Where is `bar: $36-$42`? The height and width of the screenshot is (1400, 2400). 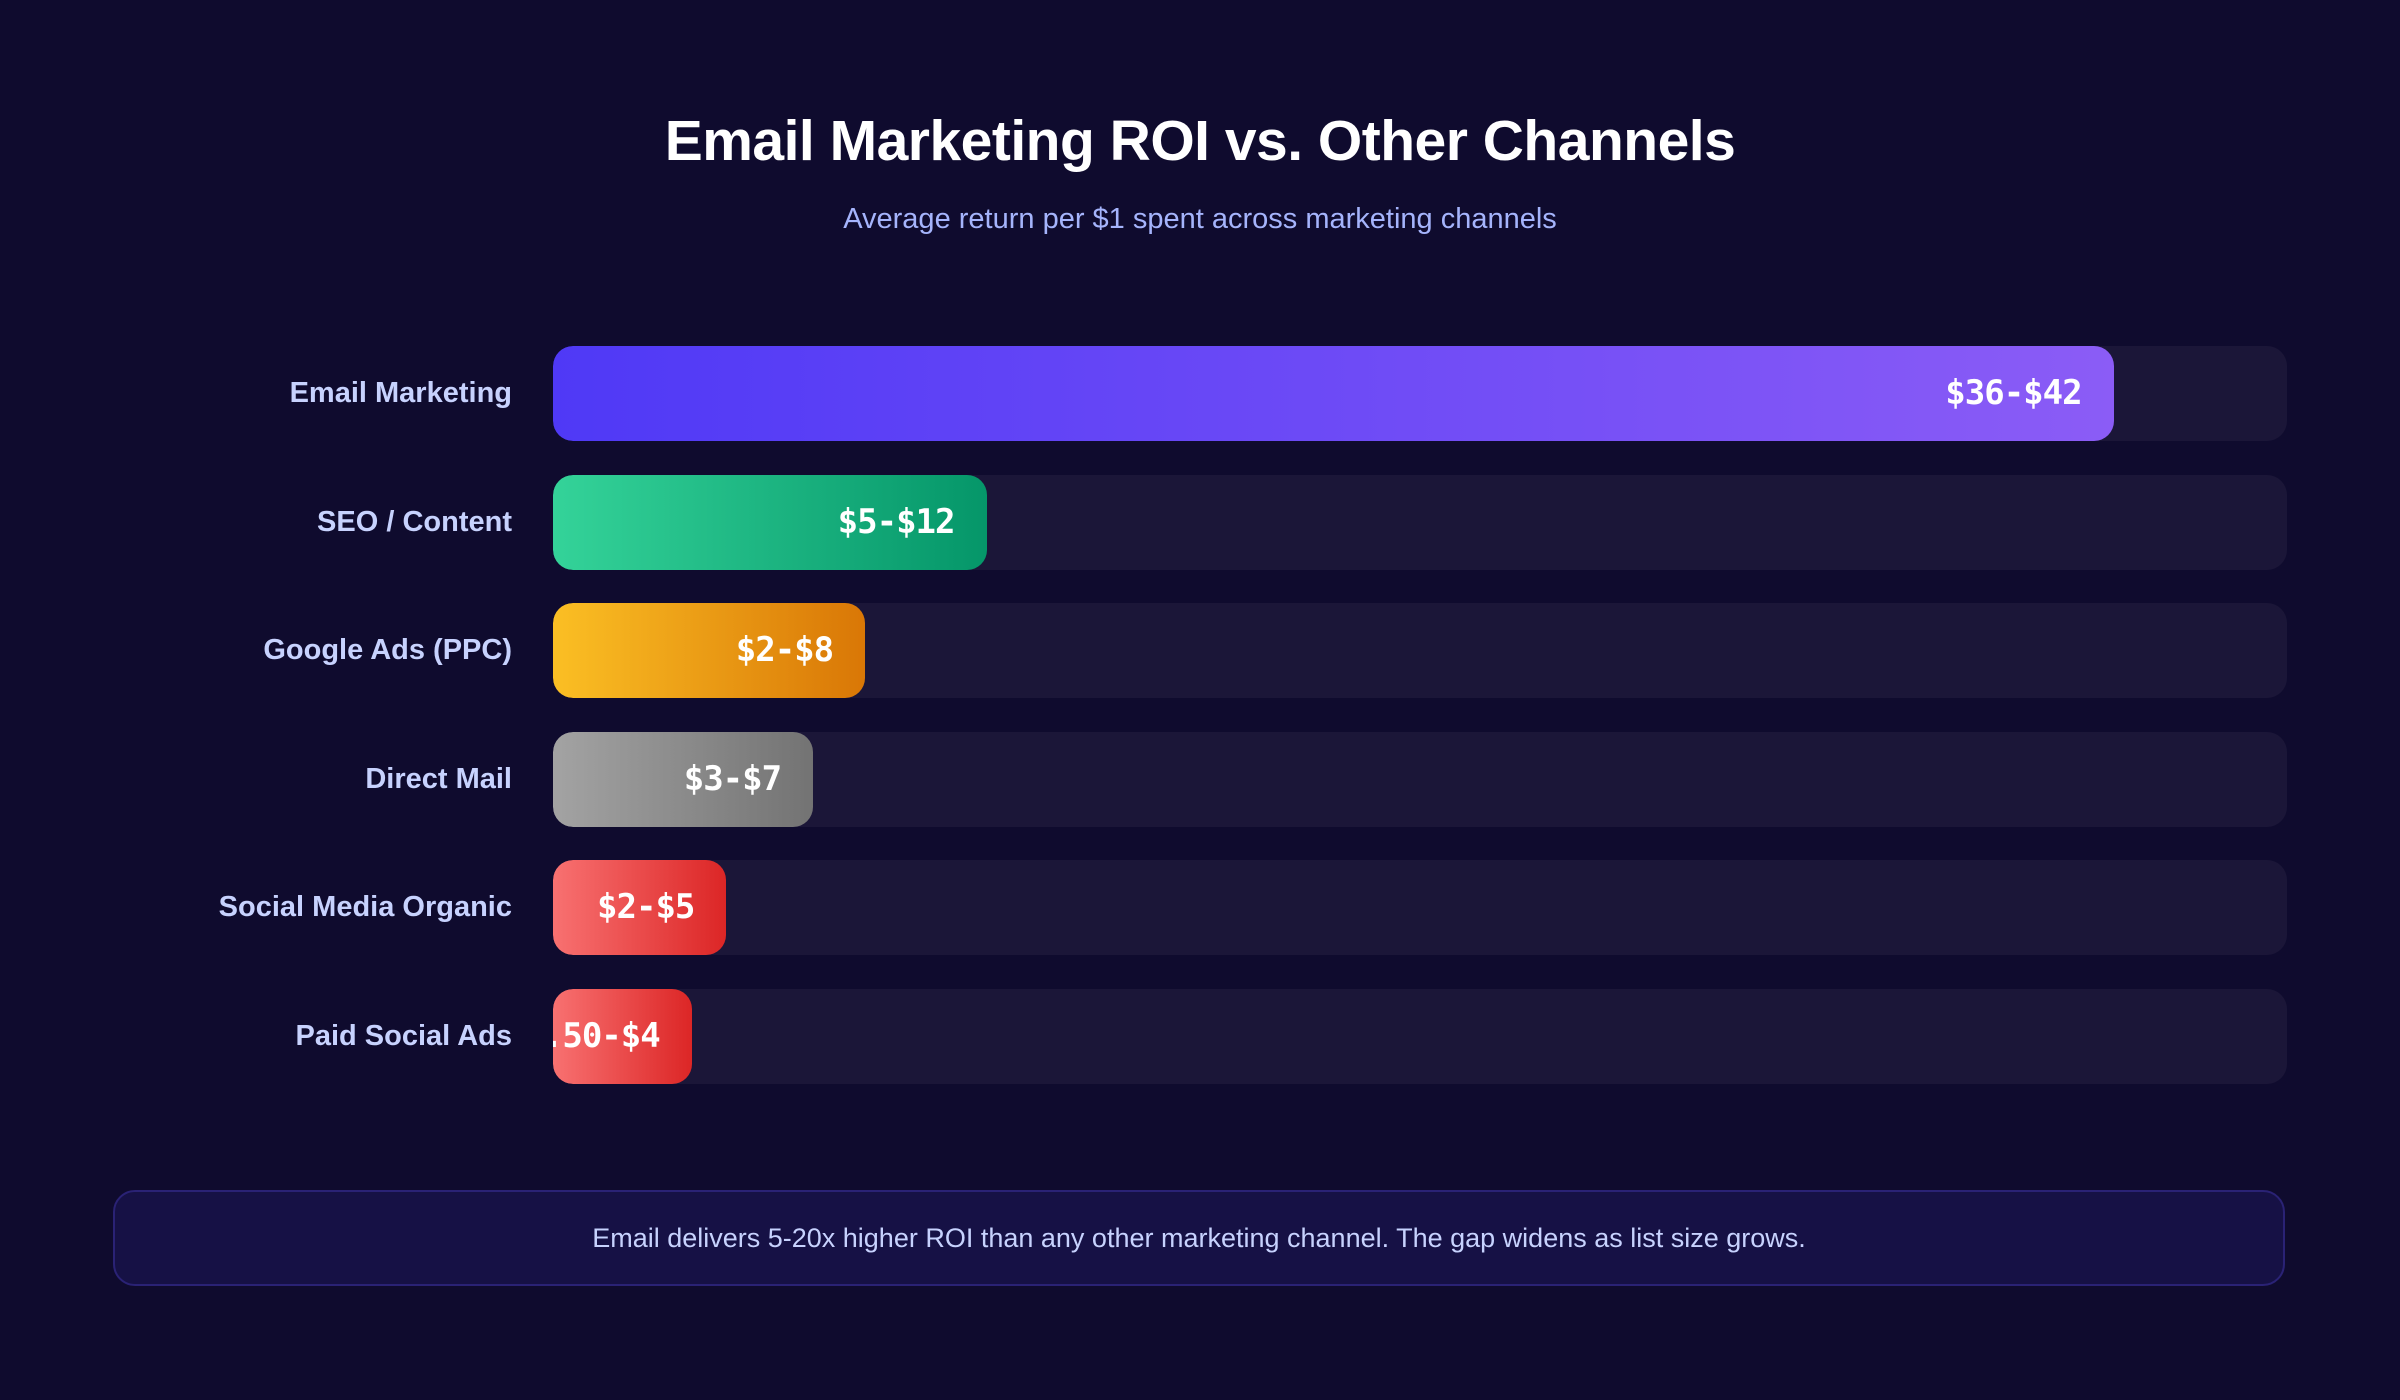 bar: $36-$42 is located at coordinates (1333, 393).